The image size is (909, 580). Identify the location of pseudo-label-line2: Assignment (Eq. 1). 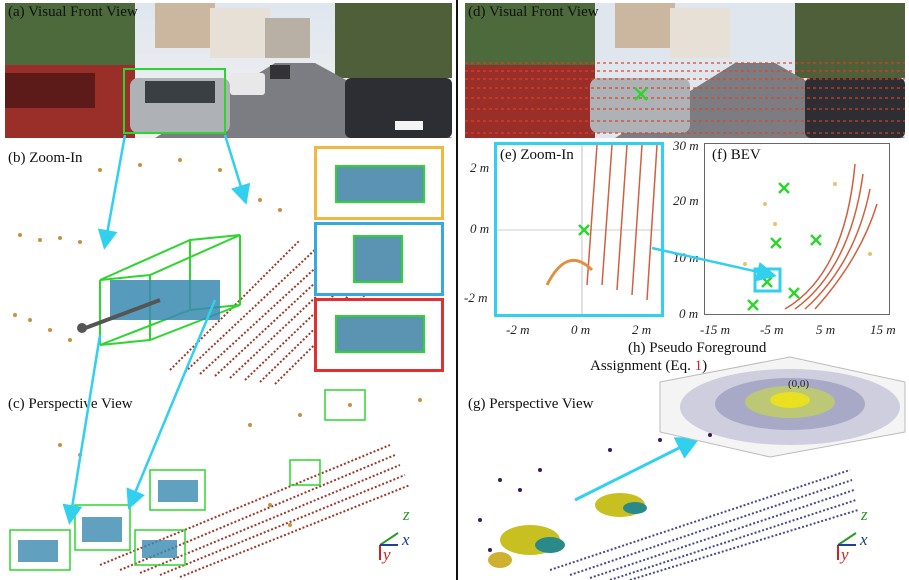
(649, 366).